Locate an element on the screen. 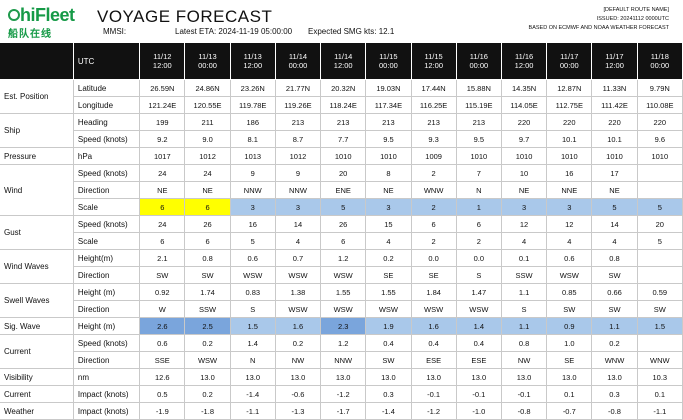  row-parameter: Impact (knots) is located at coordinates (106, 394).